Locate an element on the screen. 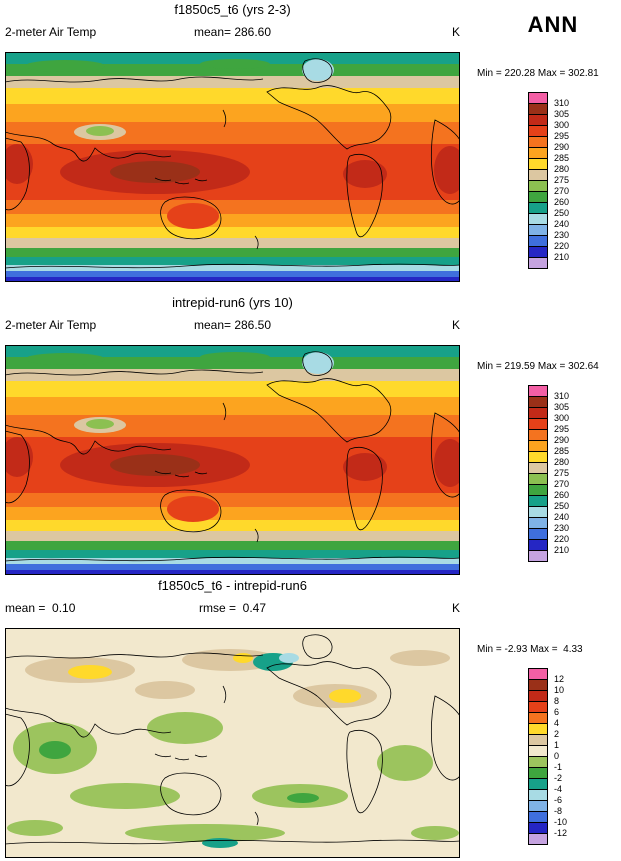  panel2-mean-label: mean= 286.50 is located at coordinates (232, 325).